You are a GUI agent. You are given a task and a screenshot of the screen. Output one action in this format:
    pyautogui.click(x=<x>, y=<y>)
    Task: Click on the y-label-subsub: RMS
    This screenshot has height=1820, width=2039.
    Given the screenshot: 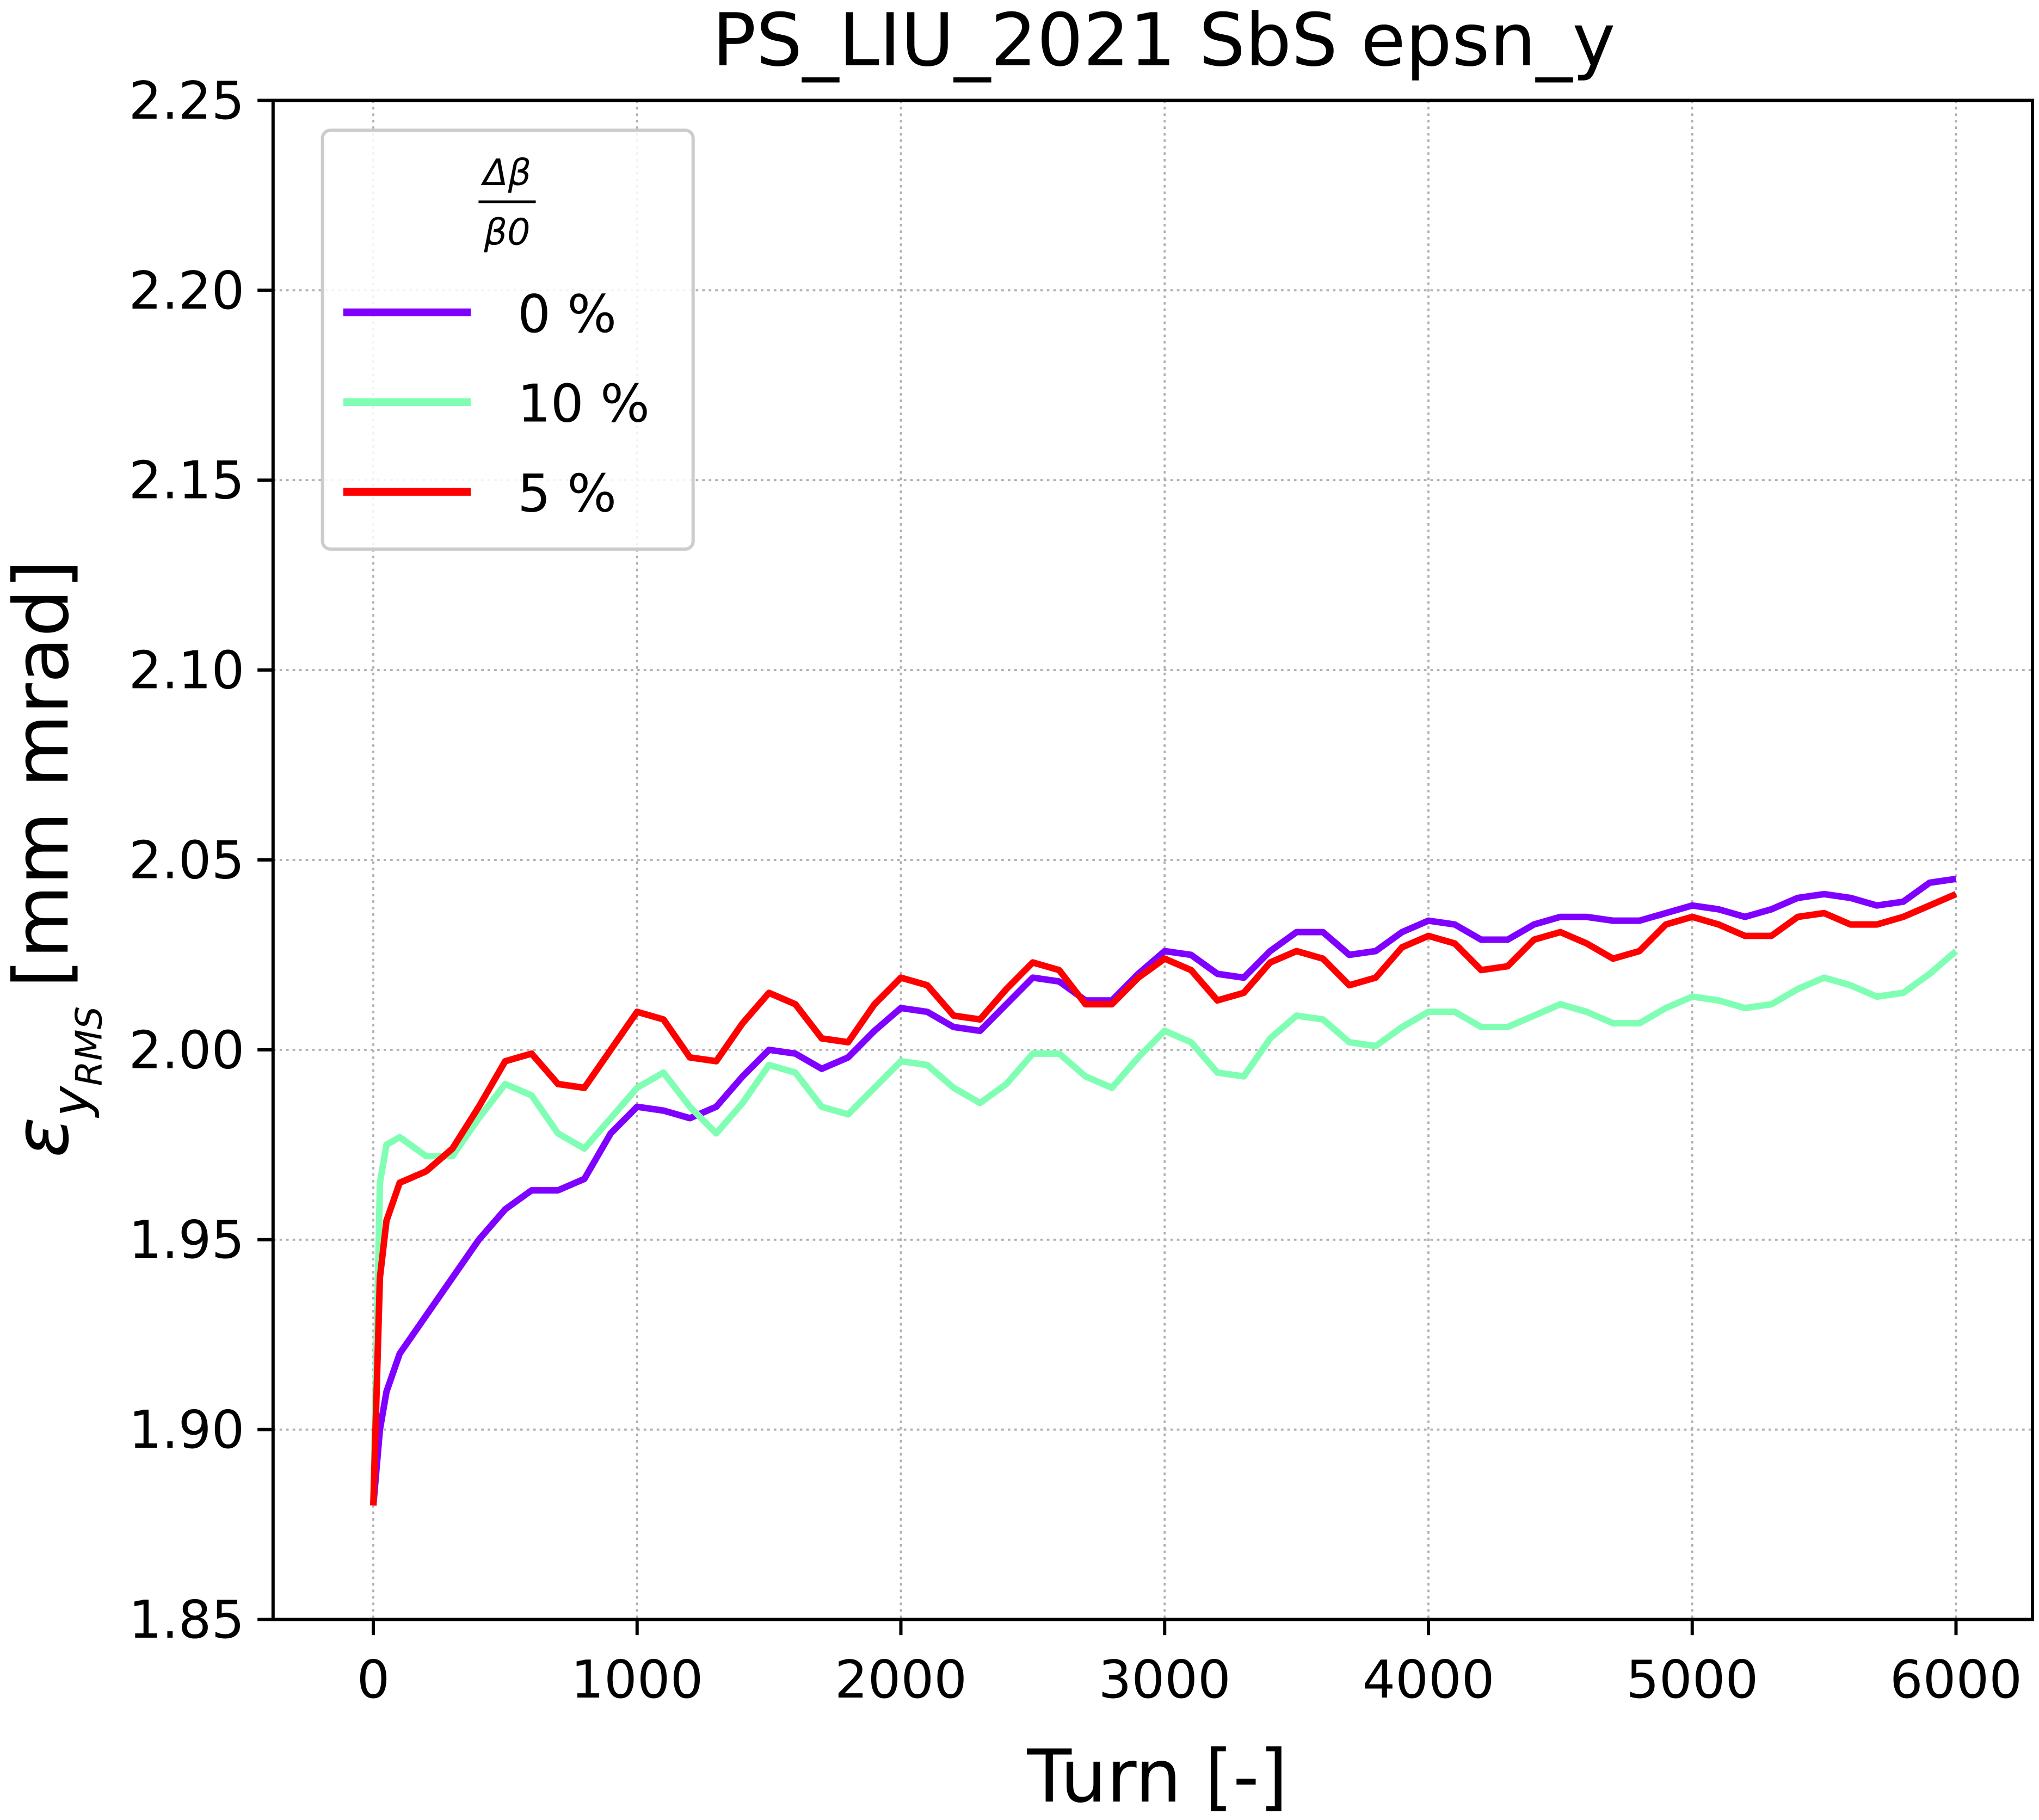 What is the action you would take?
    pyautogui.click(x=88, y=1046)
    